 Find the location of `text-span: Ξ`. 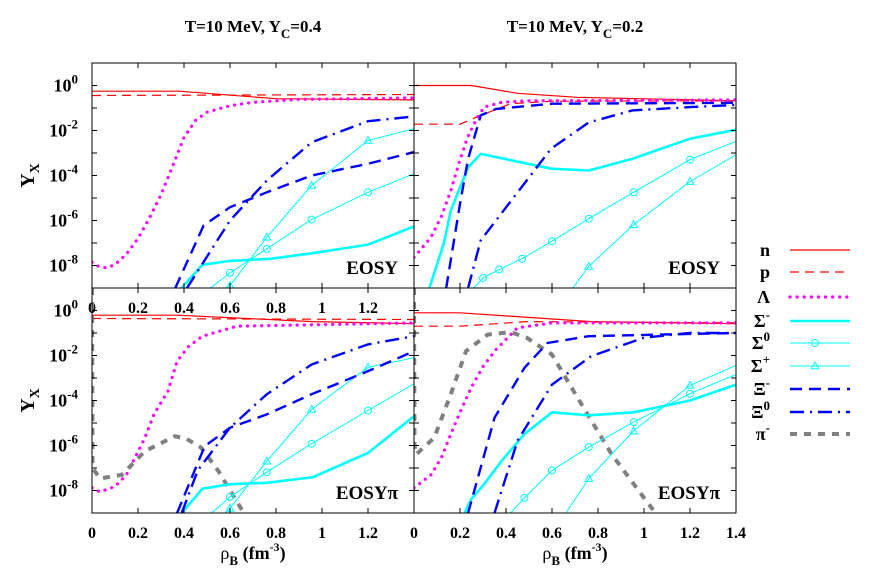

text-span: Ξ is located at coordinates (759, 389).